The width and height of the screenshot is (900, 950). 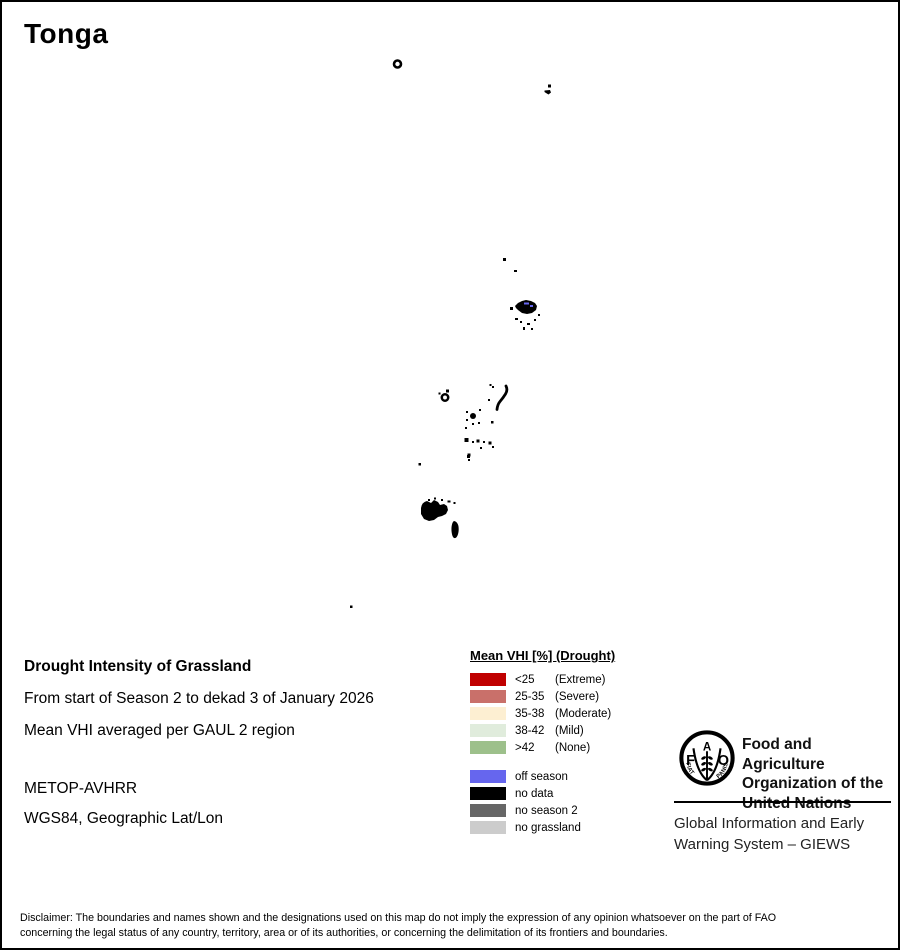 I want to click on legend-label-none: >42 (None), so click(x=552, y=748).